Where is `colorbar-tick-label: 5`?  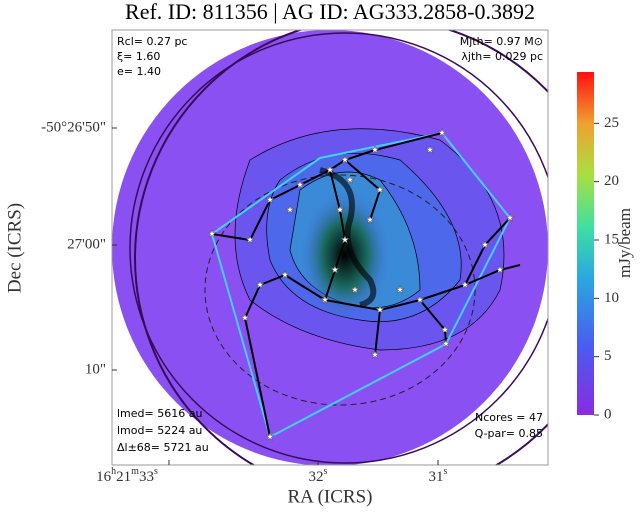 colorbar-tick-label: 5 is located at coordinates (608, 356).